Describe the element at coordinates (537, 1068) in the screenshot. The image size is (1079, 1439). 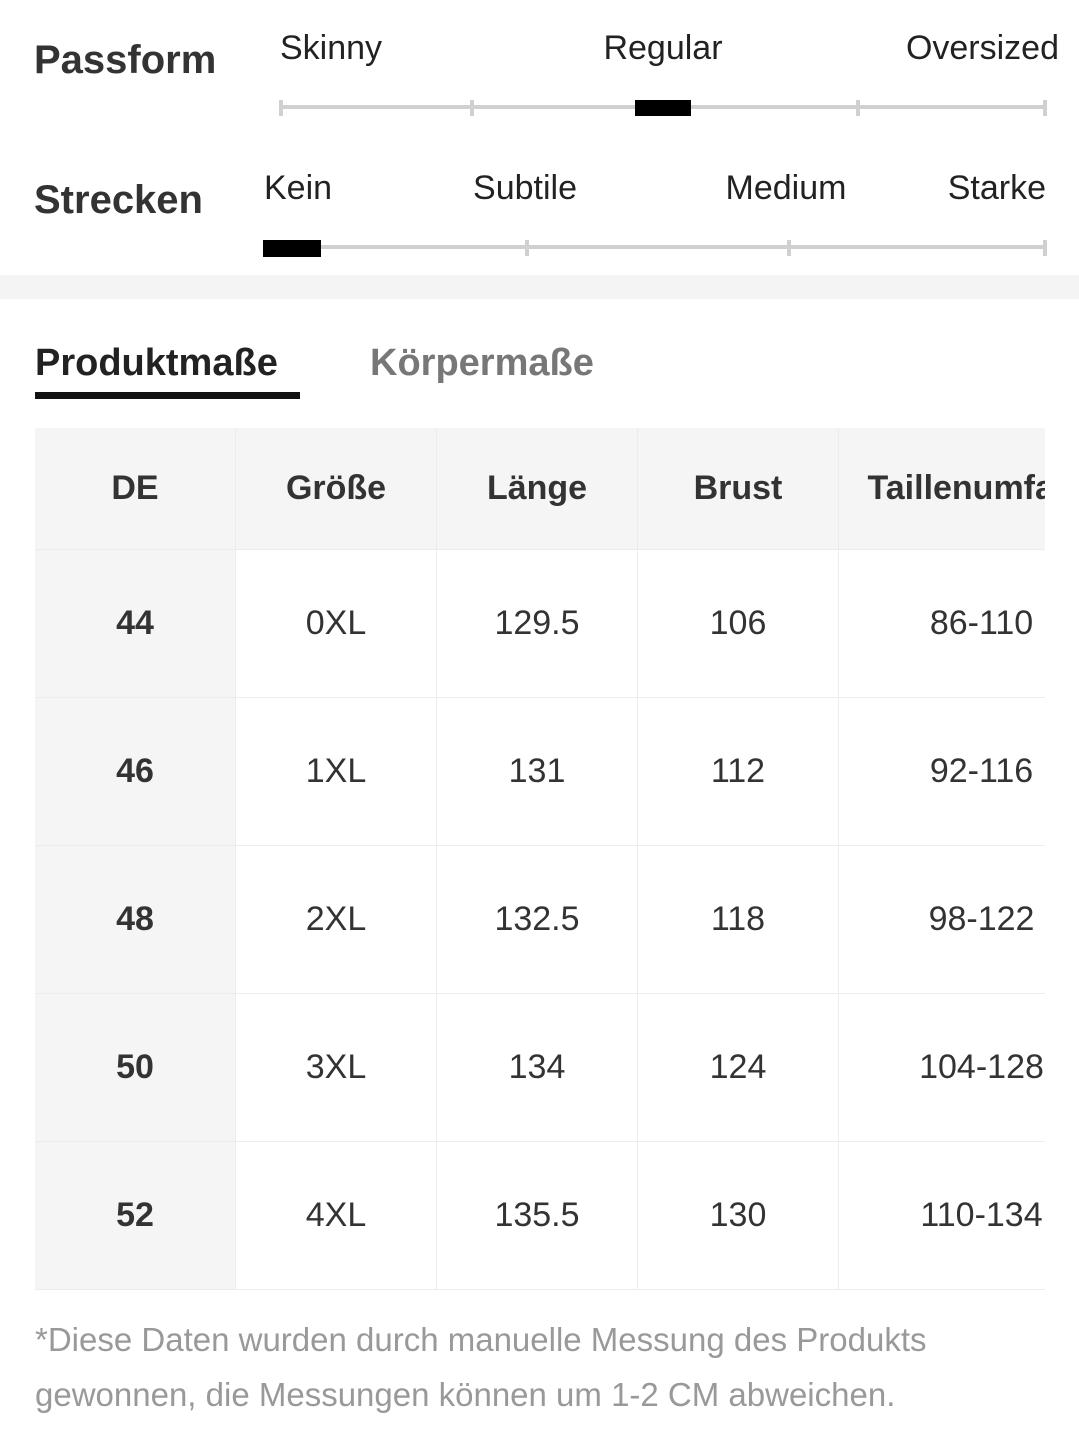
I see `table-cell: 134` at that location.